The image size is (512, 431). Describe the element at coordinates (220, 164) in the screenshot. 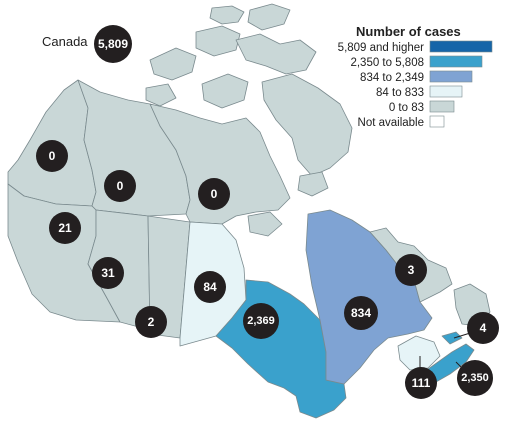

I see `region-nunavut` at that location.